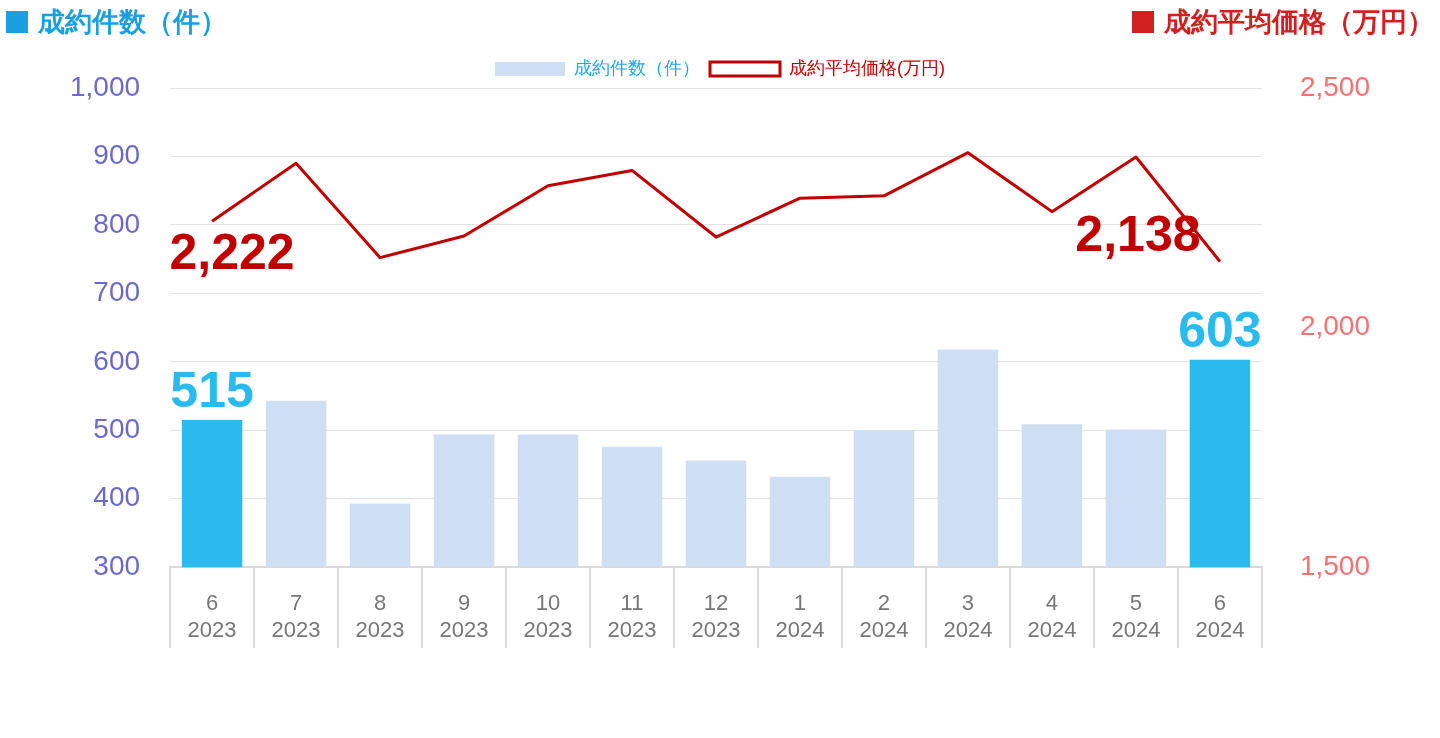  Describe the element at coordinates (1335, 565) in the screenshot. I see `y2-tick-label: 1,500` at that location.